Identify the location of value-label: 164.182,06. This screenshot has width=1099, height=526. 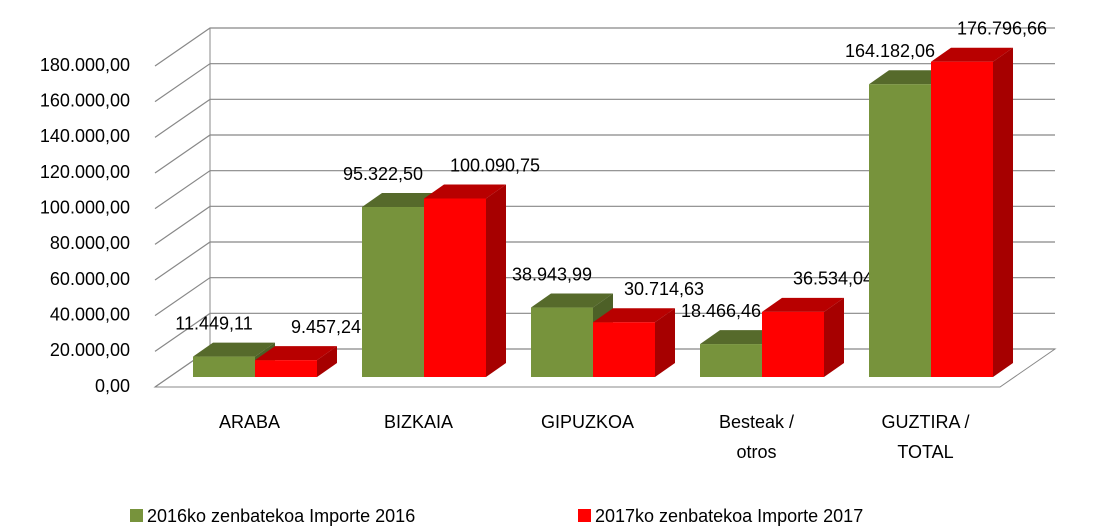
(890, 51).